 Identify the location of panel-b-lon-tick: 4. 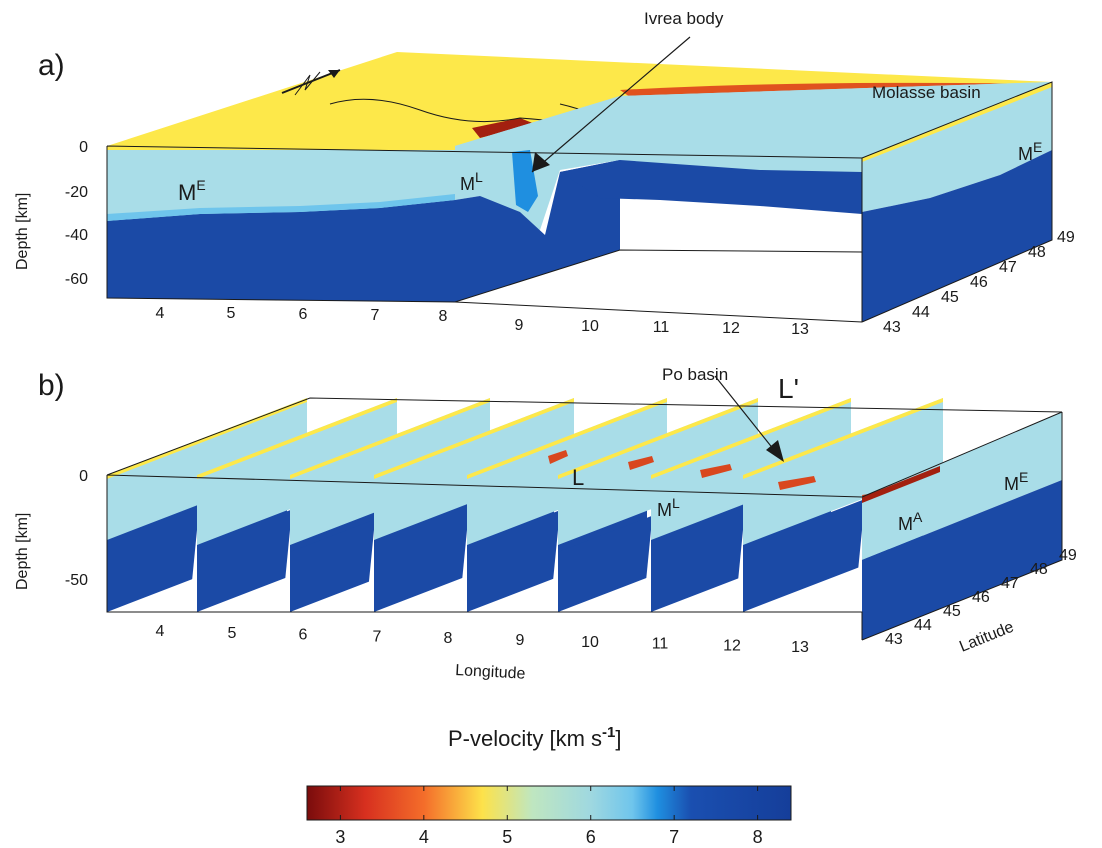
(160, 631).